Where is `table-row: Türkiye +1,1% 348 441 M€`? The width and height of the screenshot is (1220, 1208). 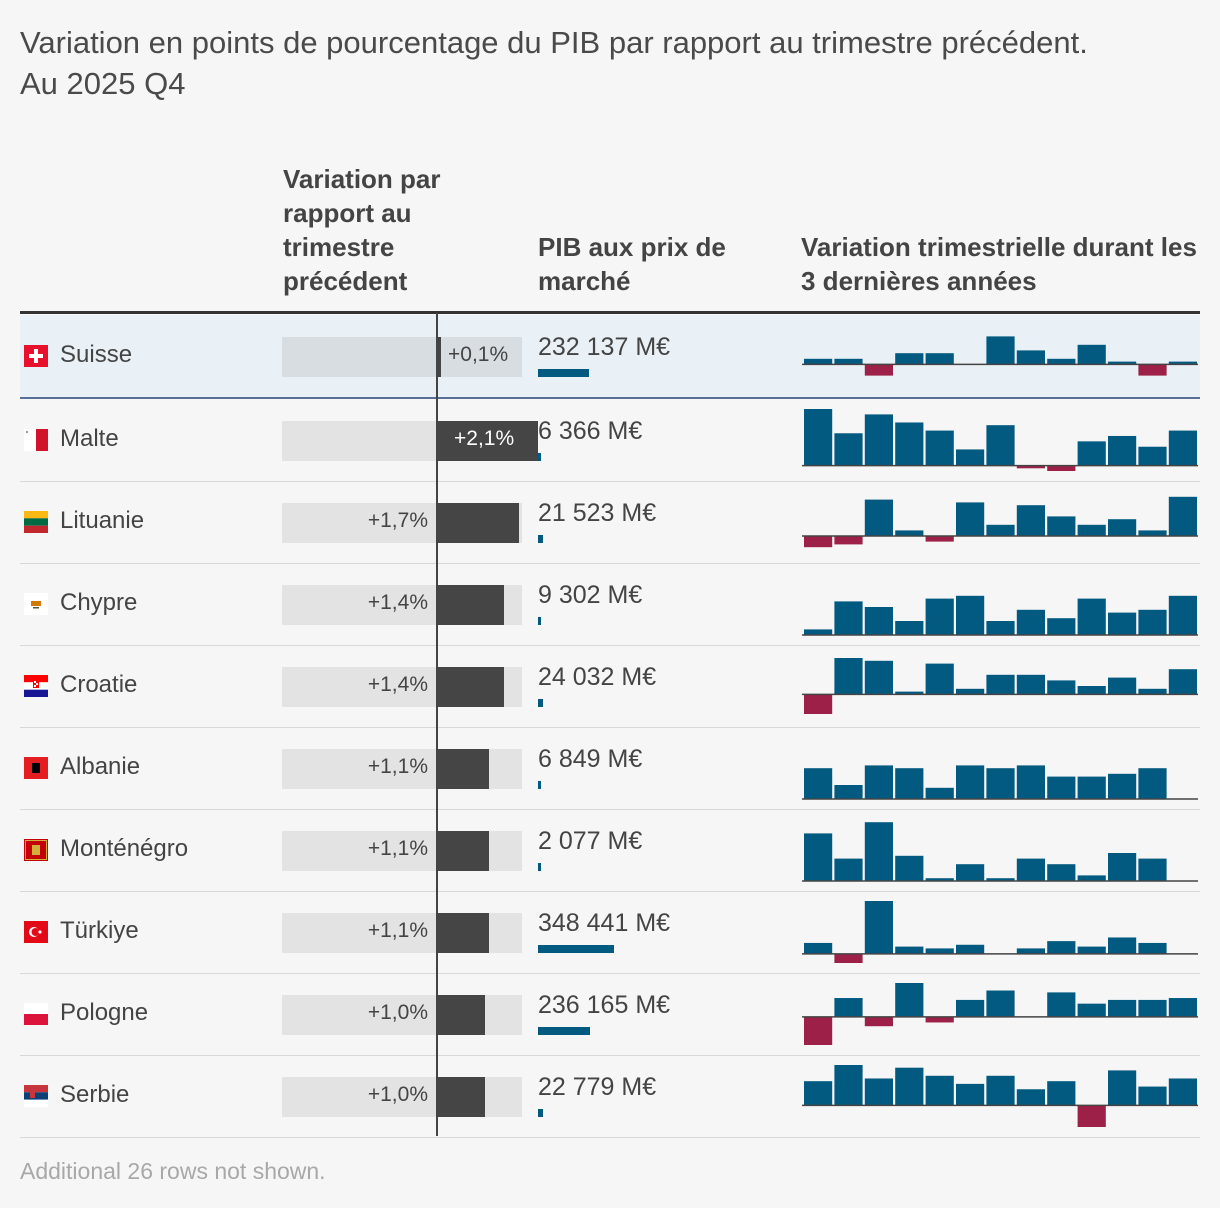 table-row: Türkiye +1,1% 348 441 M€ is located at coordinates (610, 932).